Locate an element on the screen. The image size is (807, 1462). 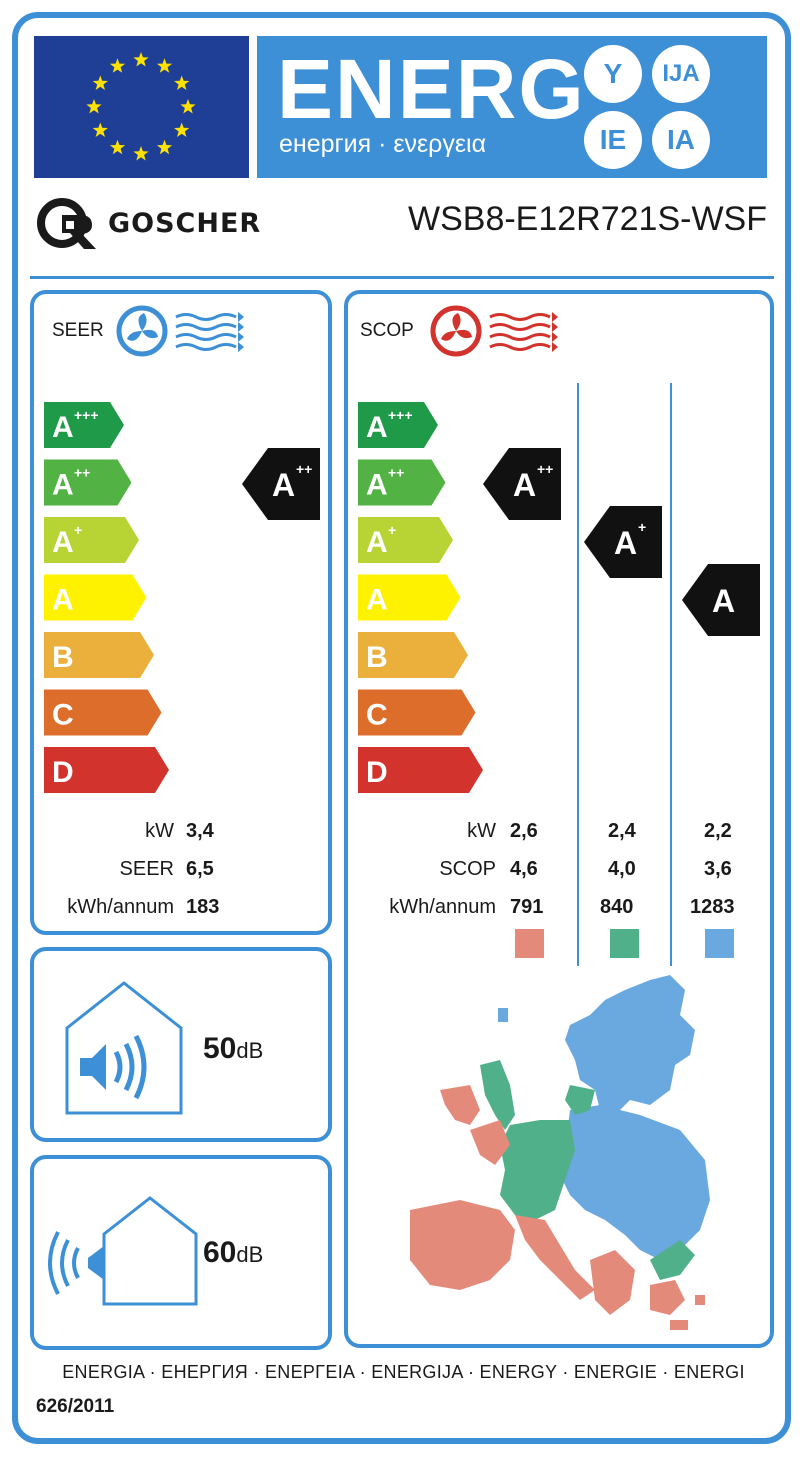
cooling-values: kW 3,4 SEER 6,5 kWh/annum 183 is located at coordinates (131, 869).